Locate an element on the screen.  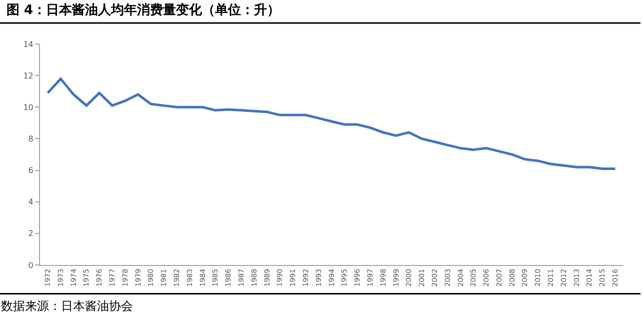
y-tick-label: 0 is located at coordinates (31, 265).